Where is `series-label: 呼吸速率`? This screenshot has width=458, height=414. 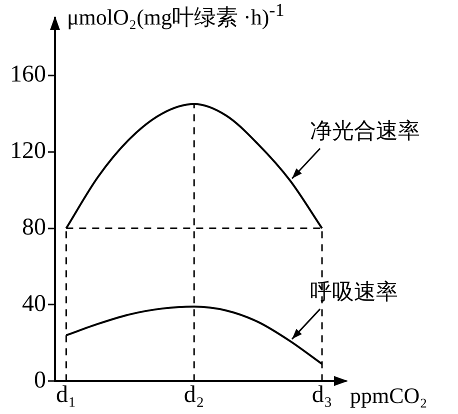
series-label: 呼吸速率 is located at coordinates (354, 293).